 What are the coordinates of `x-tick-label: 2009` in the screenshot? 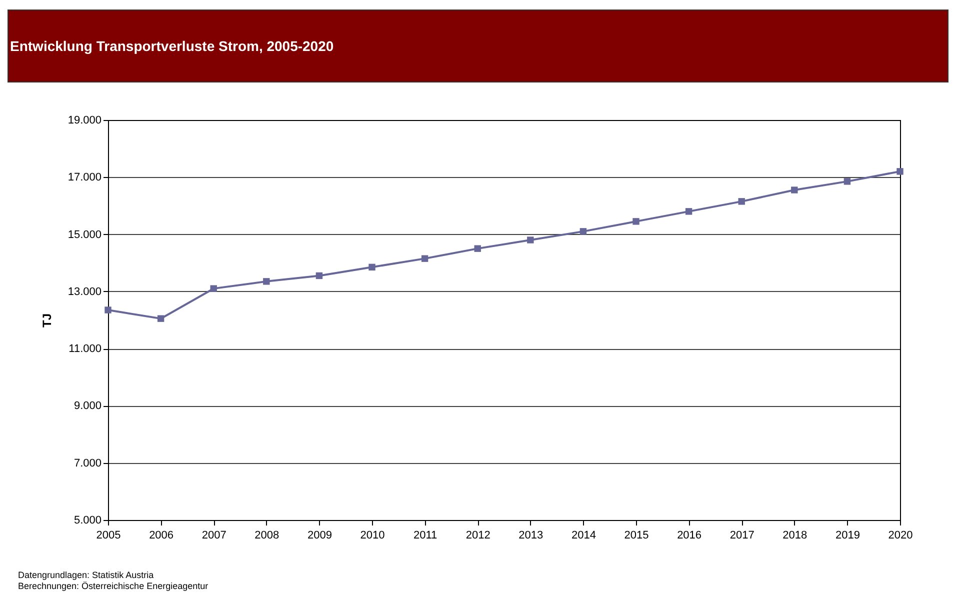 It's located at (319, 536).